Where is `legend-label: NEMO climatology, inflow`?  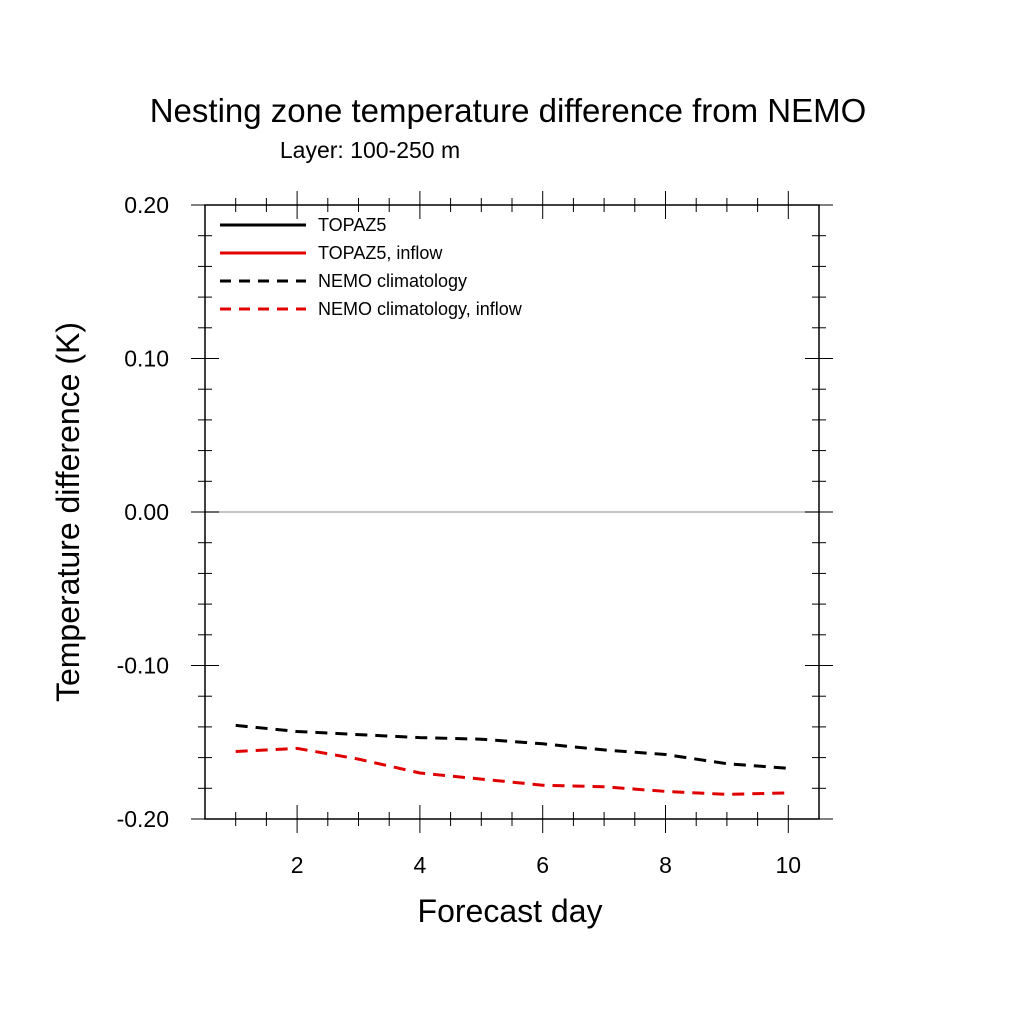 legend-label: NEMO climatology, inflow is located at coordinates (420, 309).